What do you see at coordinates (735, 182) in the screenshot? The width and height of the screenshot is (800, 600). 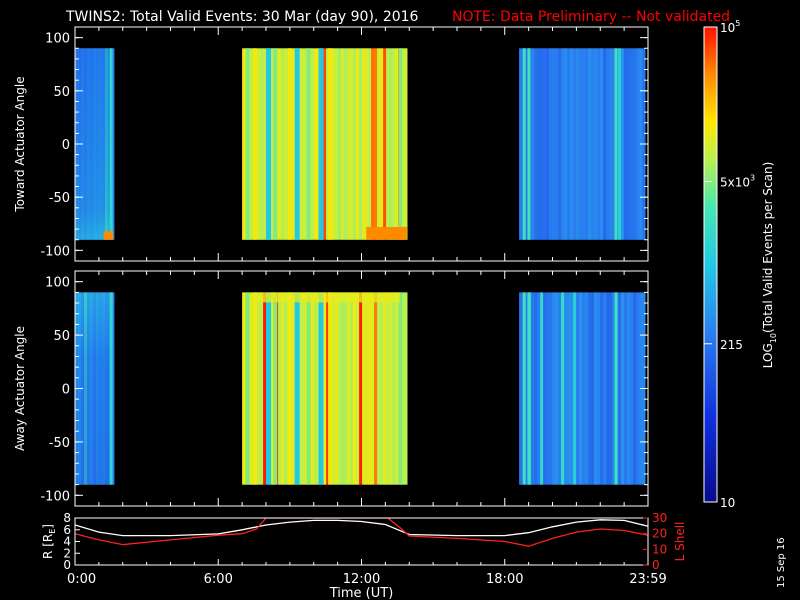 I see `colorbar-tick-base: 5x10` at bounding box center [735, 182].